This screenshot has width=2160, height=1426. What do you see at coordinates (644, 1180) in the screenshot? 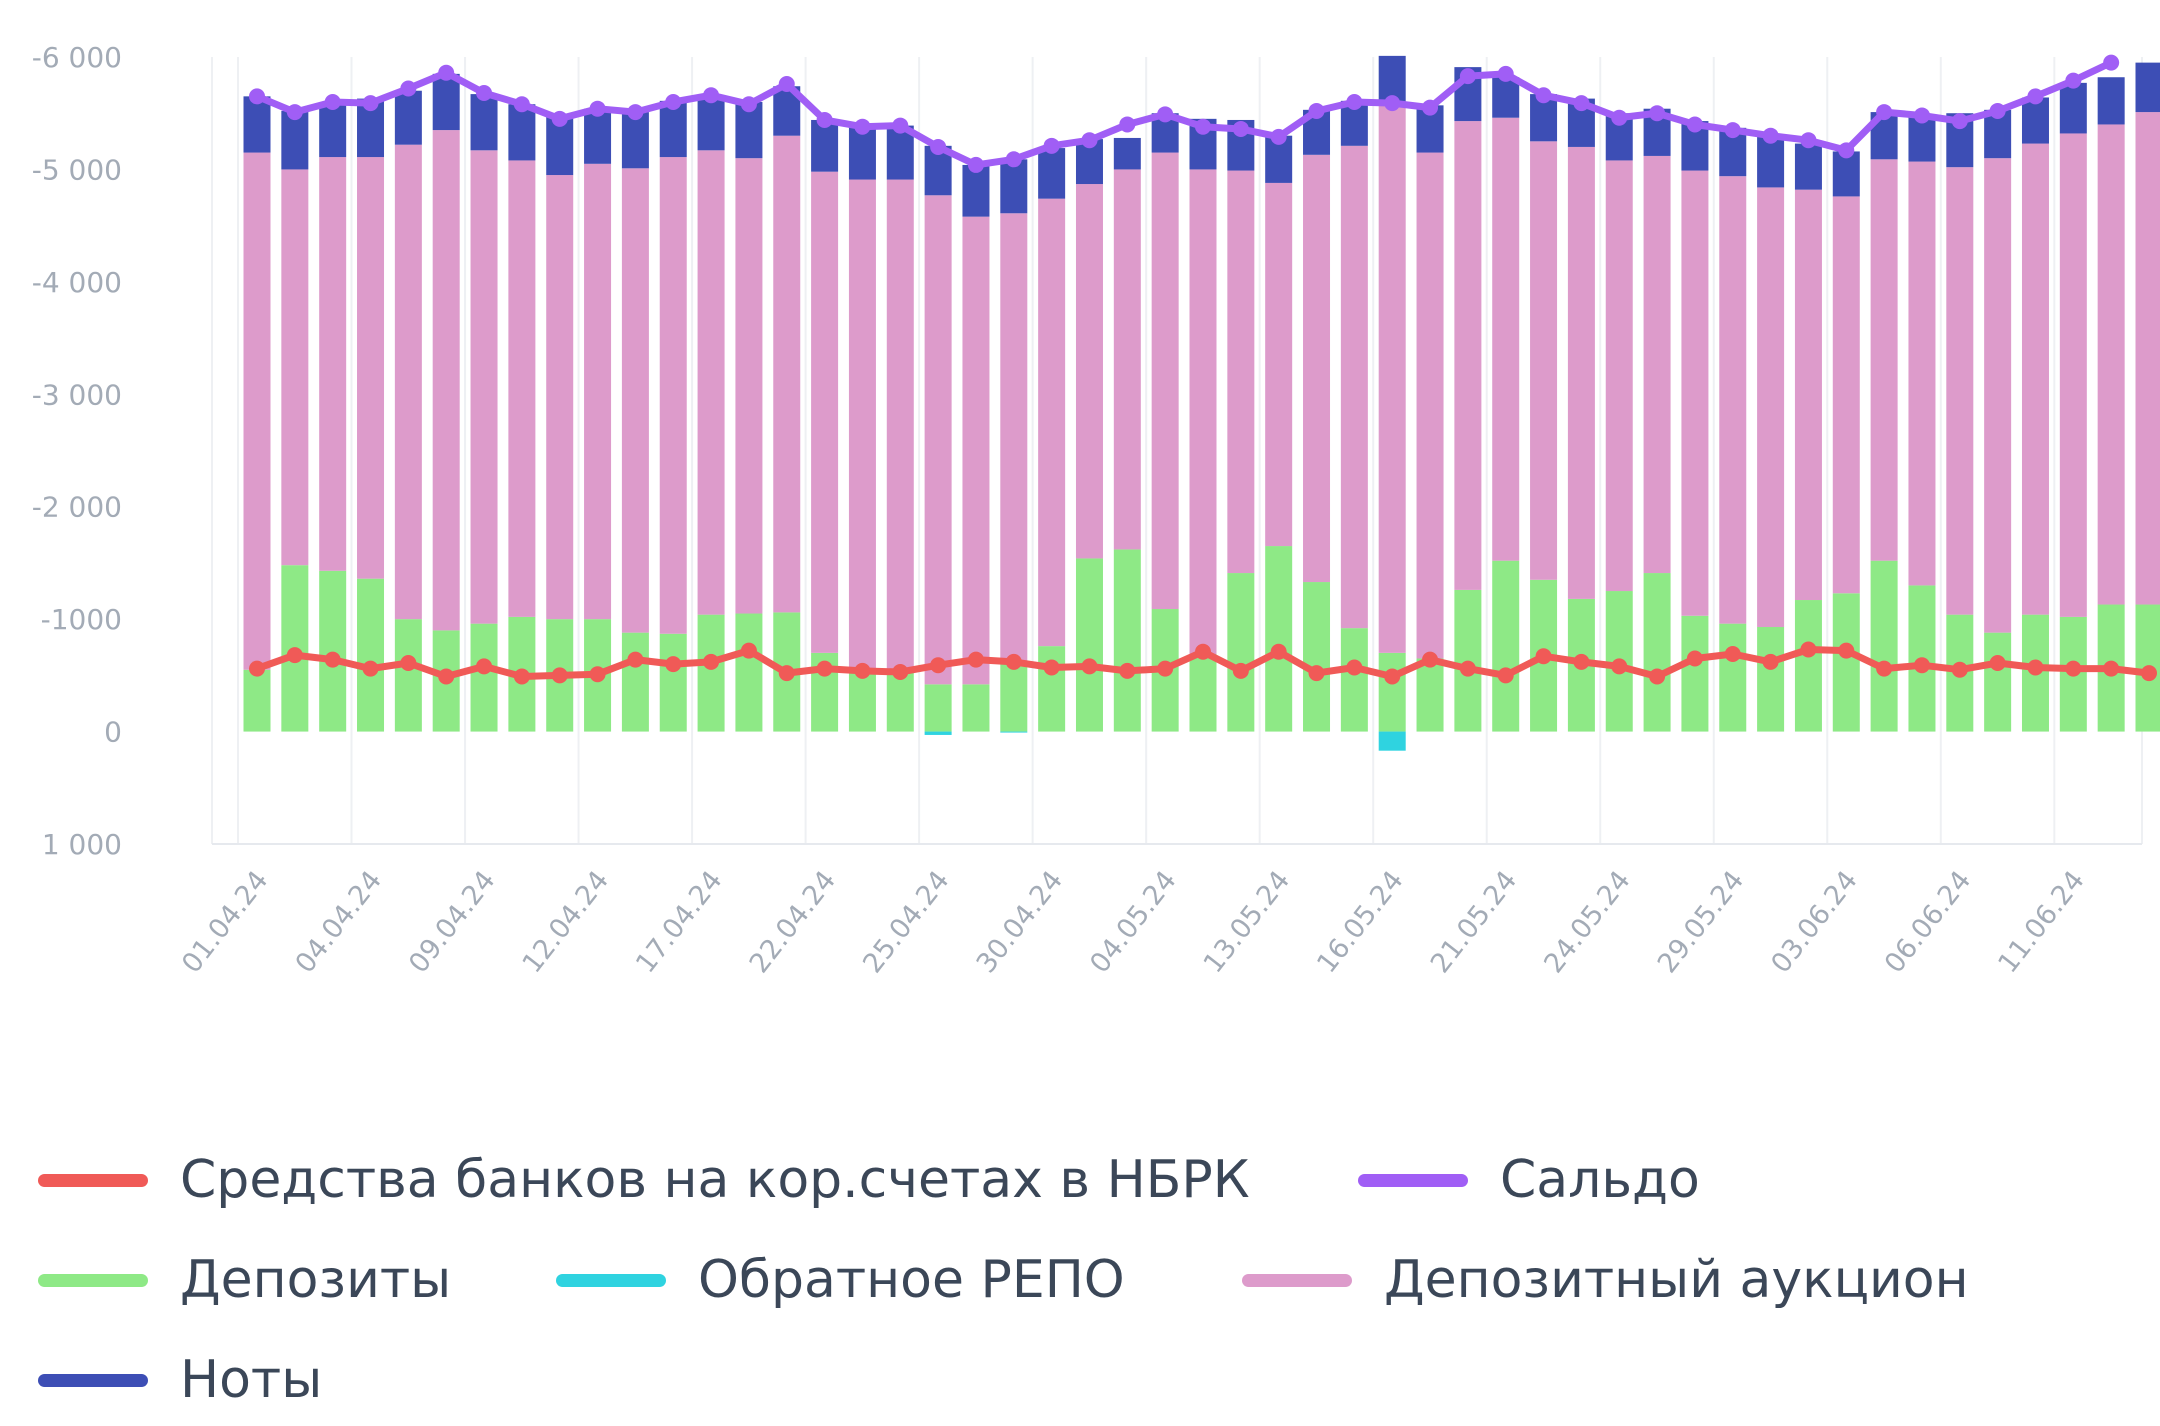
I see `legend-item-bank-funds: Средства банков на кор.счетах в НБРК` at bounding box center [644, 1180].